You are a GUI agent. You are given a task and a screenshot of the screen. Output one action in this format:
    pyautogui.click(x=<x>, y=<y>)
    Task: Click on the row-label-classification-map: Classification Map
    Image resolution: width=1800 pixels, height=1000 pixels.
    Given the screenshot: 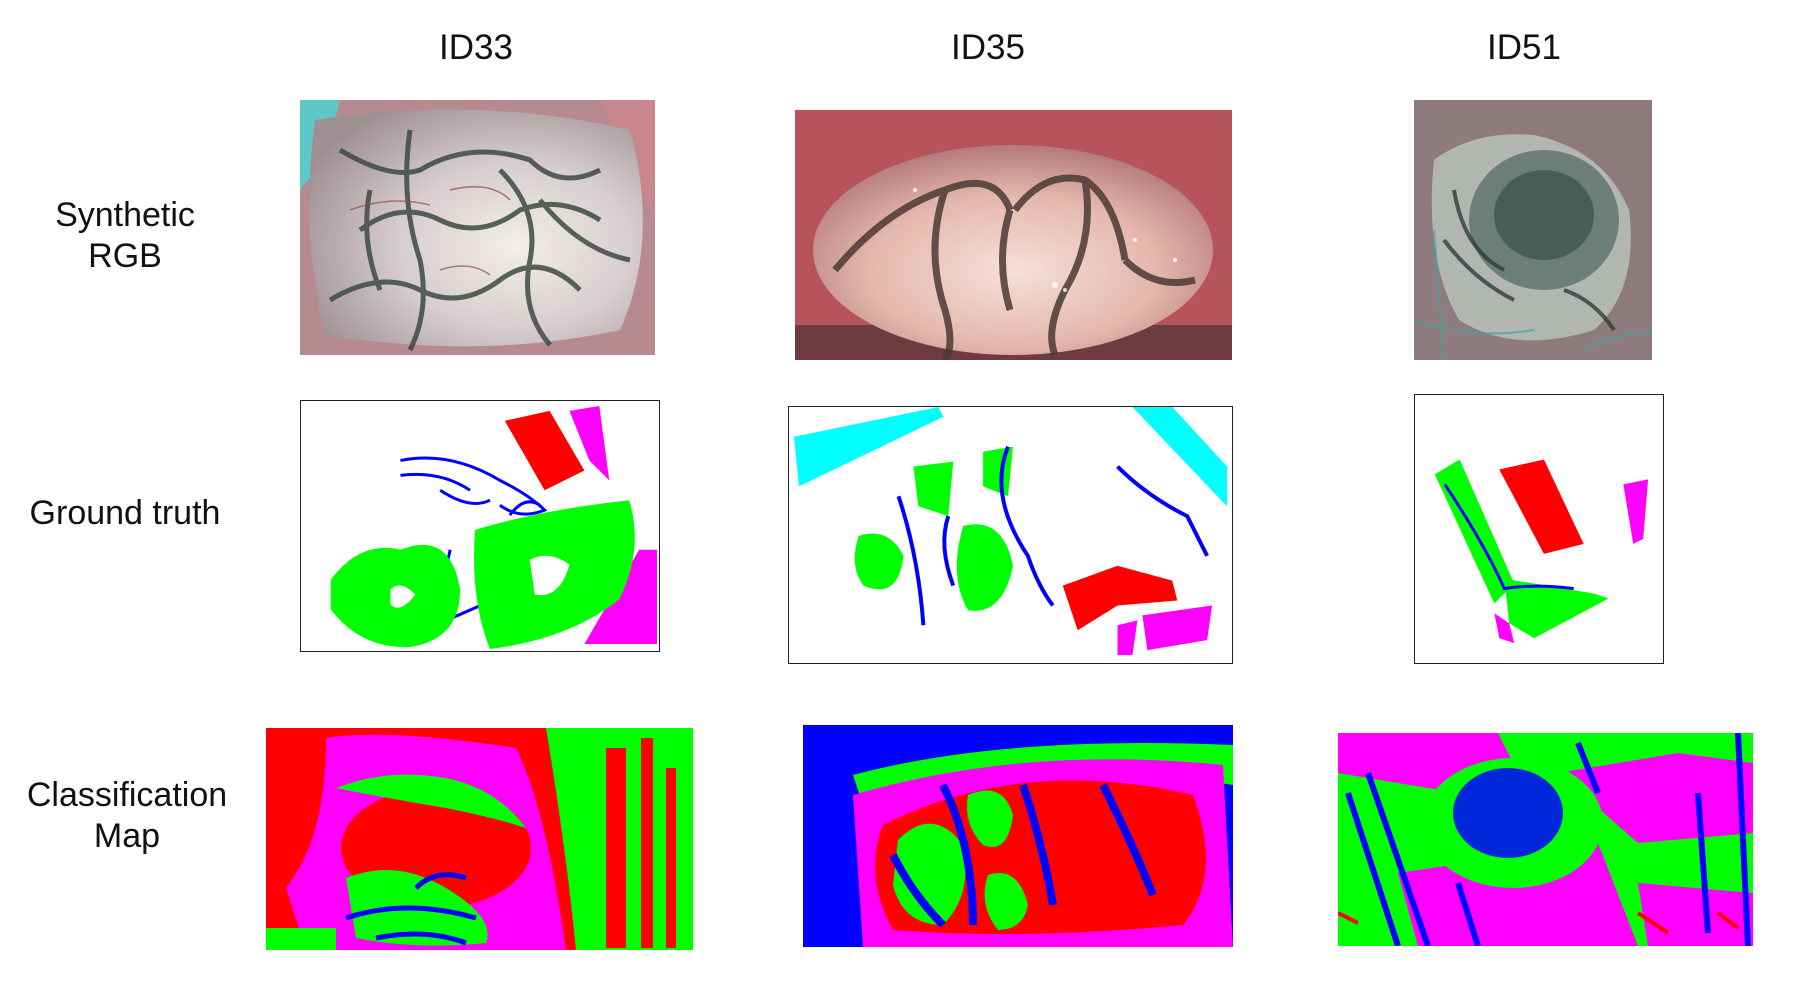 What is the action you would take?
    pyautogui.click(x=127, y=816)
    